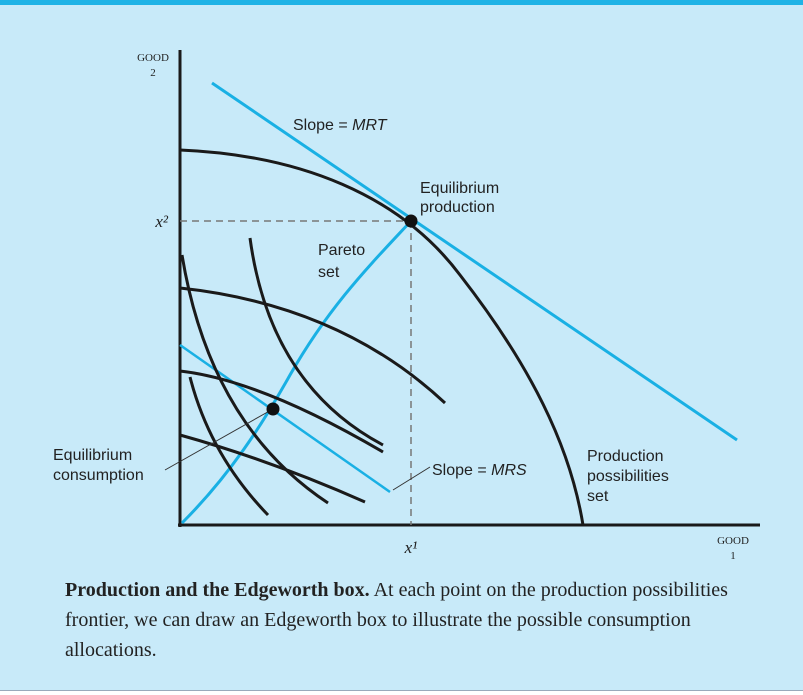  What do you see at coordinates (733, 541) in the screenshot?
I see `x-axis-label: GOOD` at bounding box center [733, 541].